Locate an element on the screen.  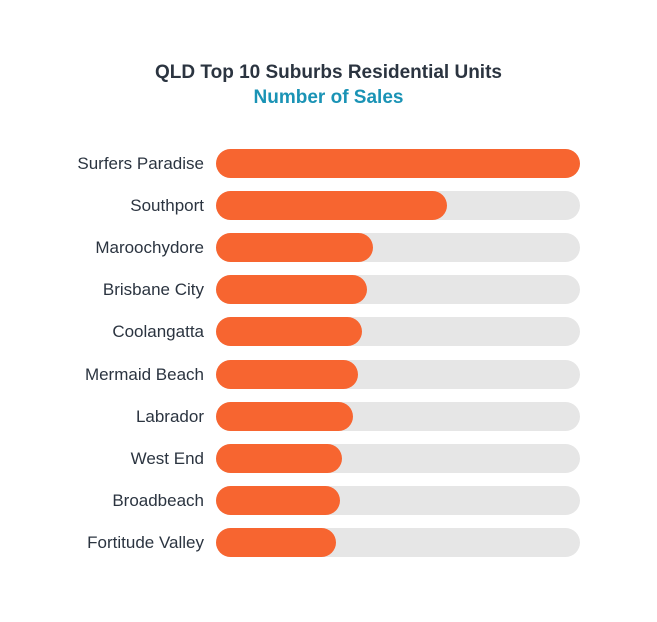
bar-row: Coolangatta is located at coordinates (328, 332).